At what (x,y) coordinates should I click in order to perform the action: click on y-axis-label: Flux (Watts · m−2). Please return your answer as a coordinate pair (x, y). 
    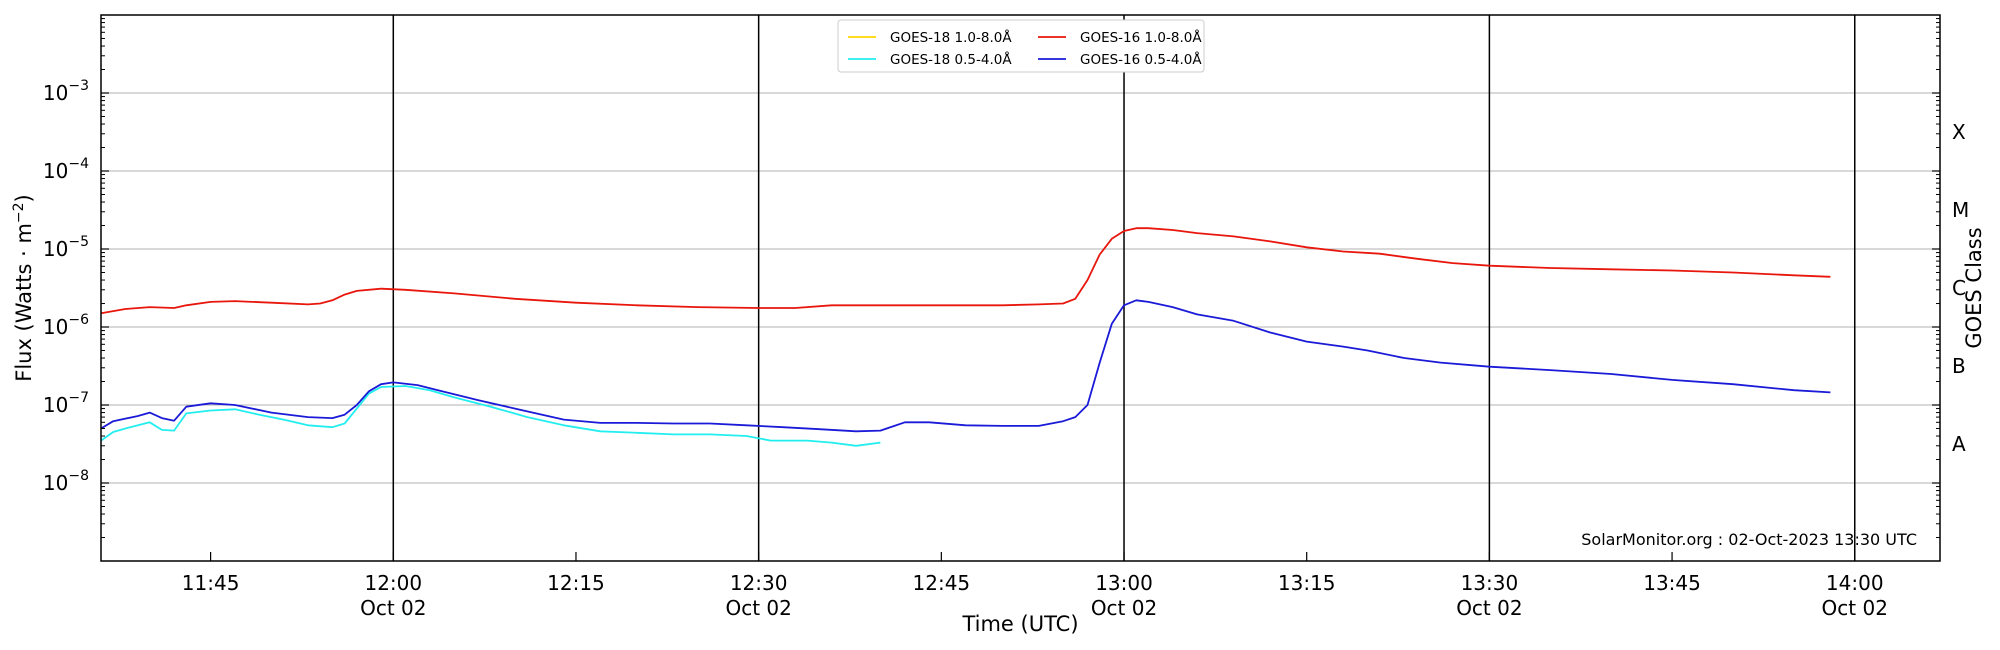
    Looking at the image, I should click on (23, 288).